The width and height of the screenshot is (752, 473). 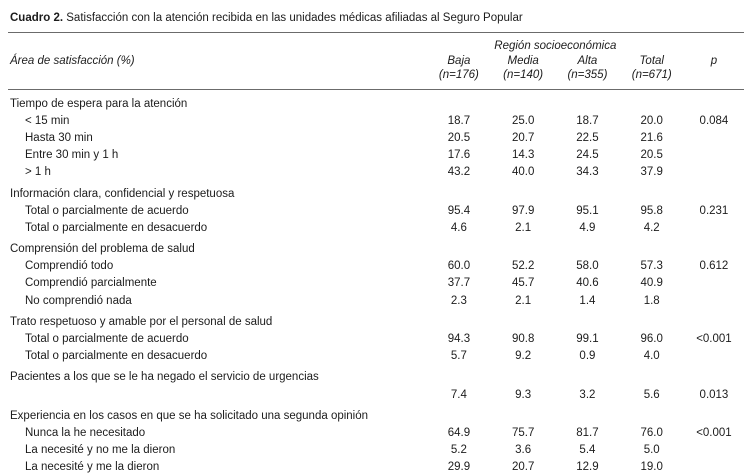 I want to click on cell-value: 2.3, so click(x=458, y=300).